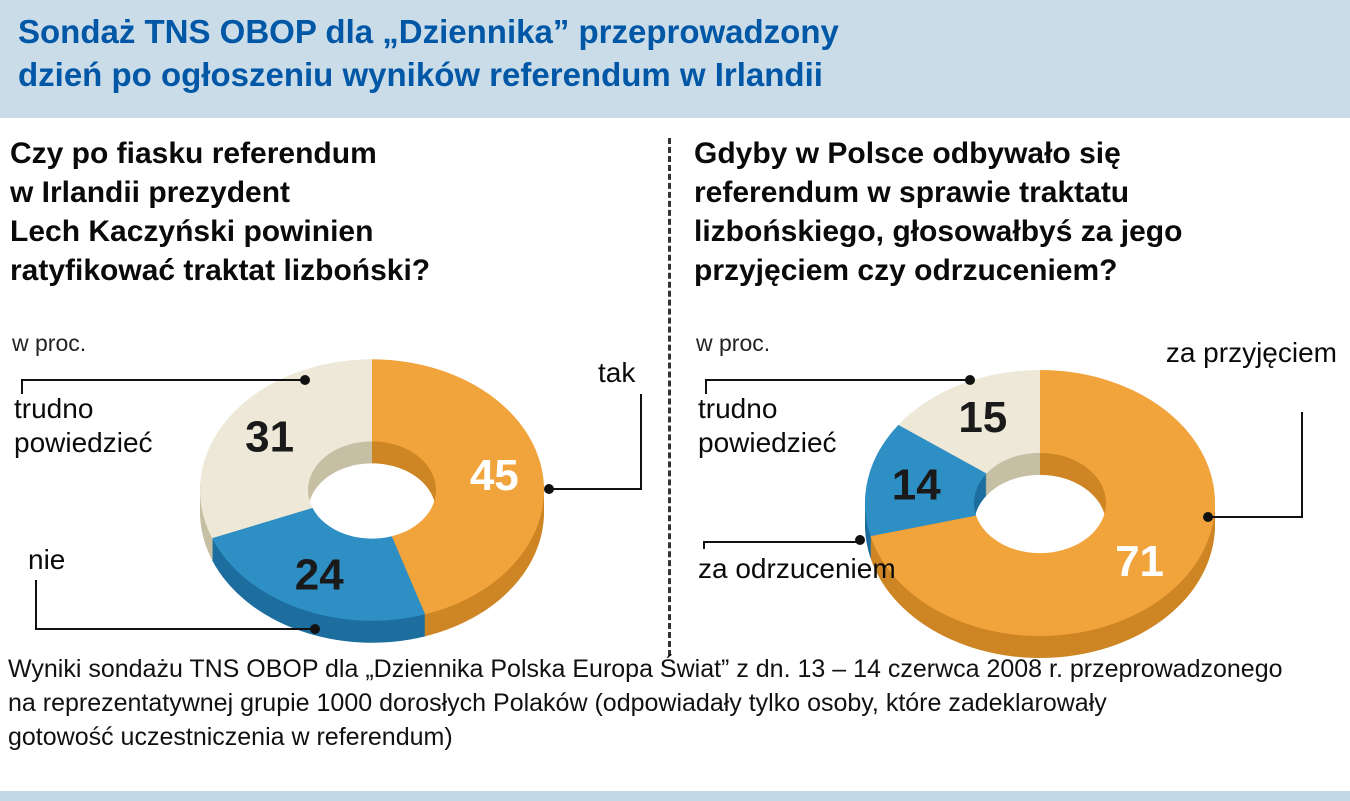 The height and width of the screenshot is (801, 1350). What do you see at coordinates (1208, 517) in the screenshot?
I see `leader-dot-za-przyjeciem` at bounding box center [1208, 517].